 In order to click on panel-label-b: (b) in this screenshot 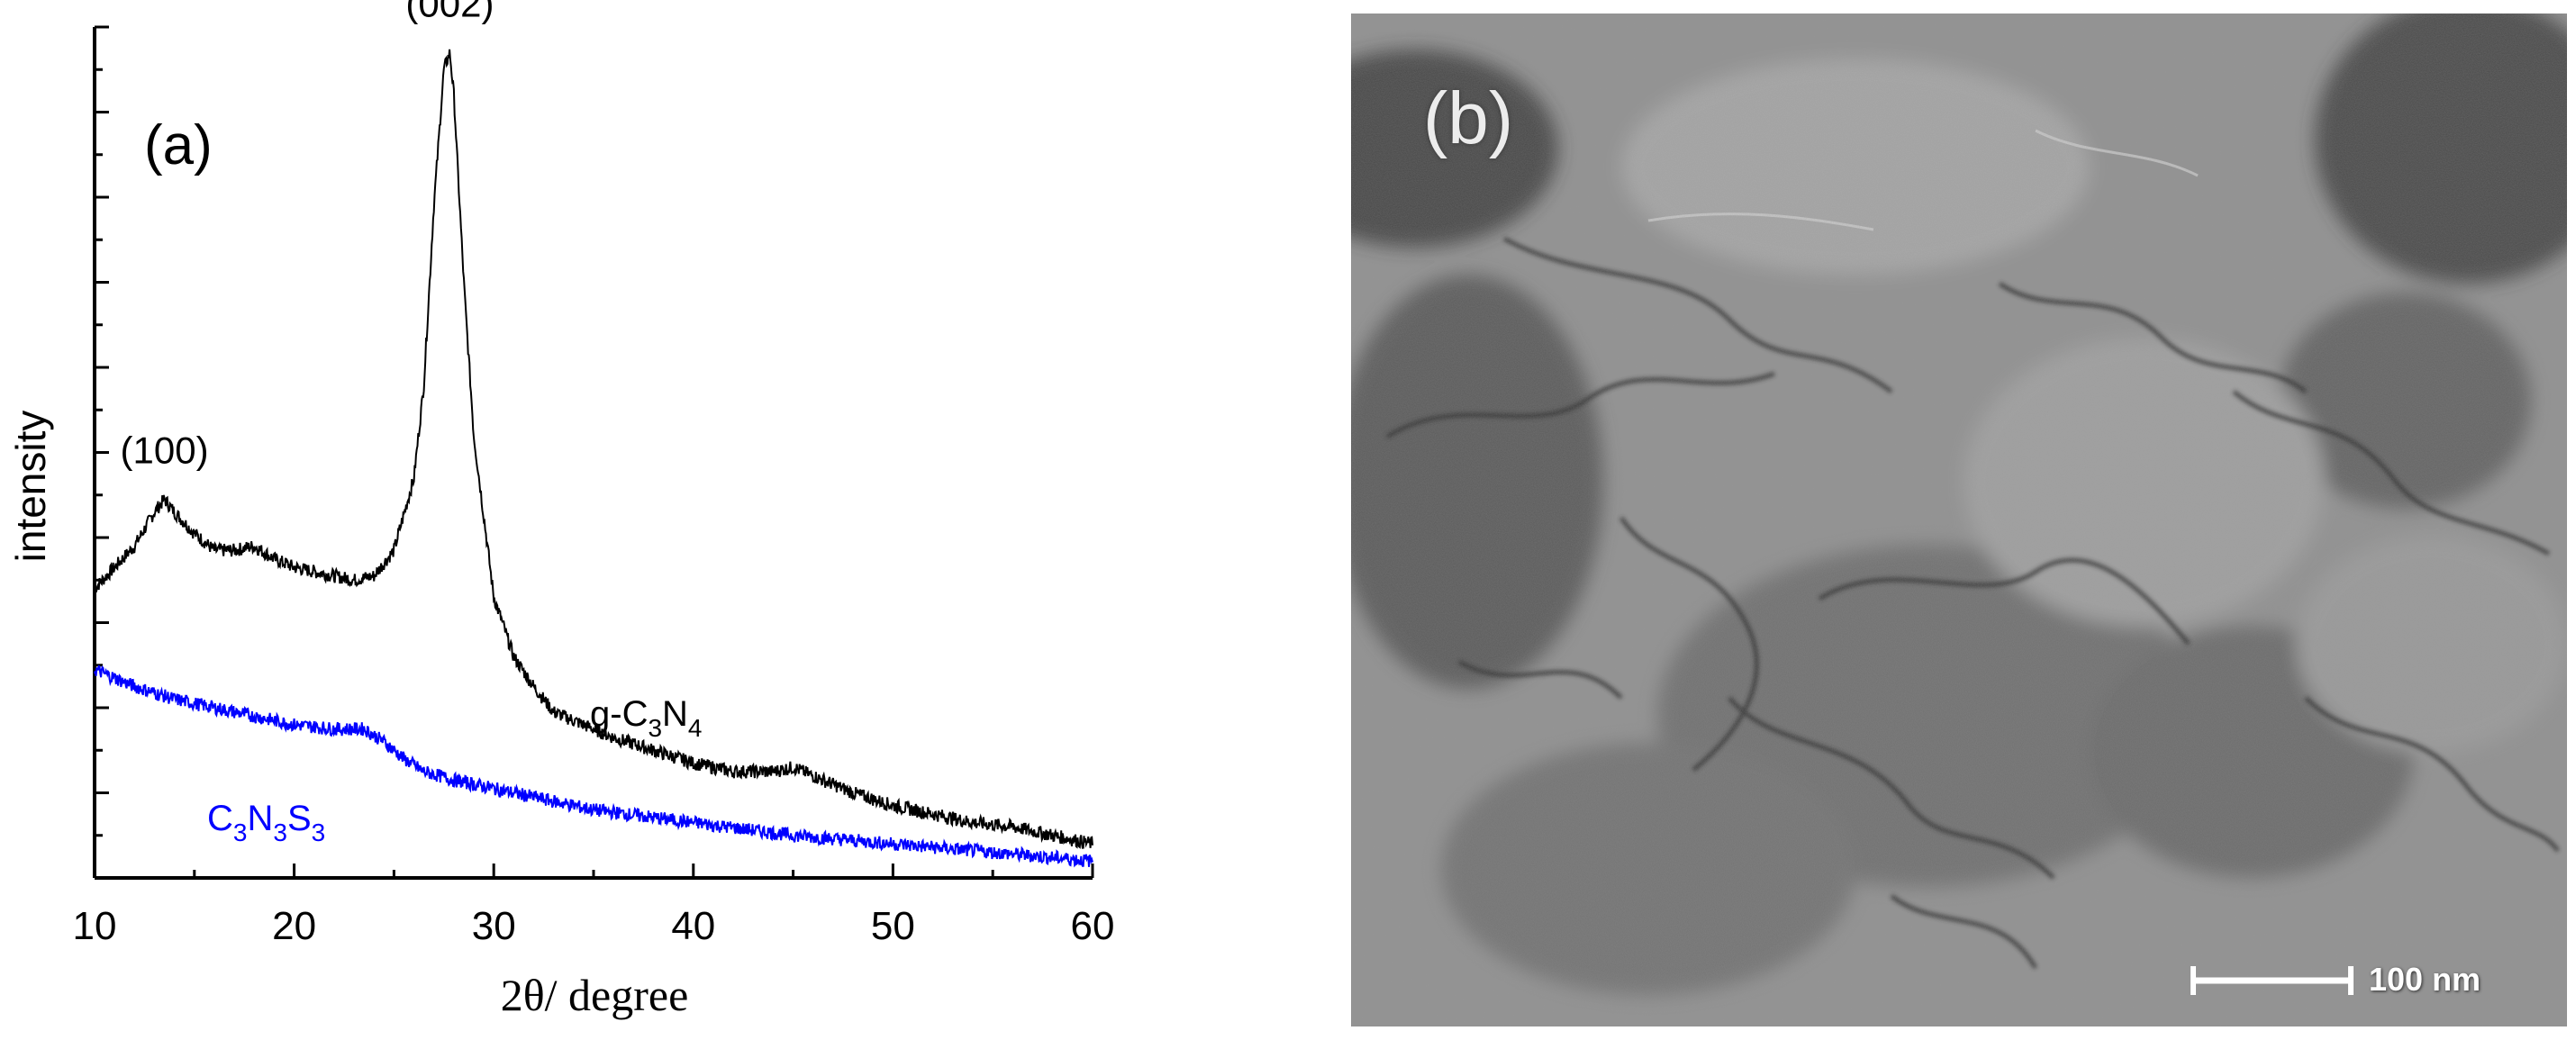, I will do `click(1468, 118)`.